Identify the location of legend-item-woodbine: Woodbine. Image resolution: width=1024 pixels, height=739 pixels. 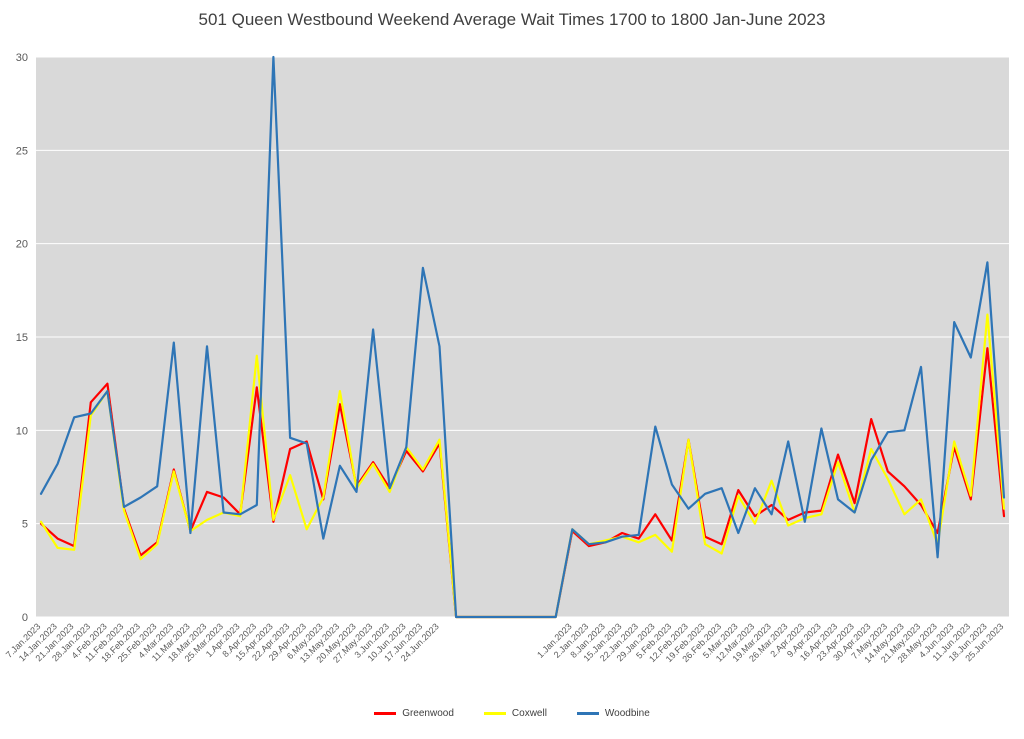
(613, 713).